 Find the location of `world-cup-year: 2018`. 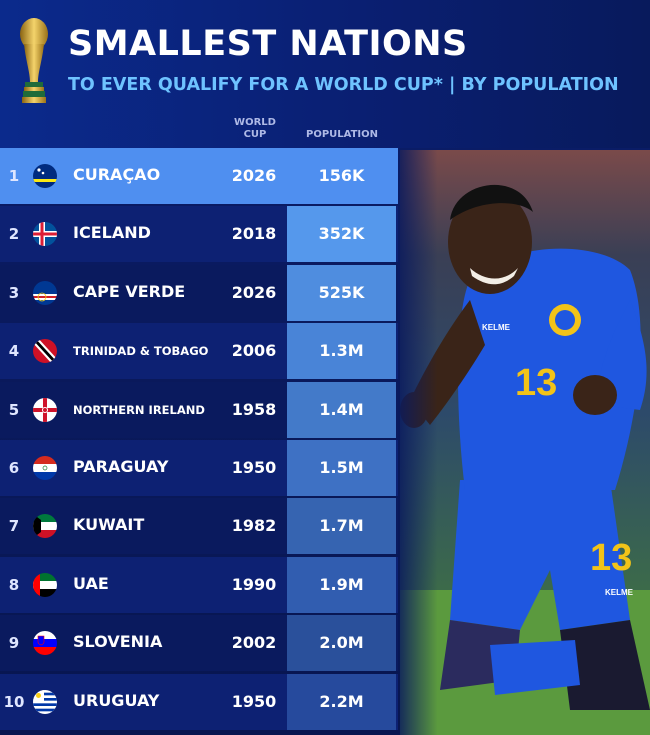

world-cup-year: 2018 is located at coordinates (254, 234).